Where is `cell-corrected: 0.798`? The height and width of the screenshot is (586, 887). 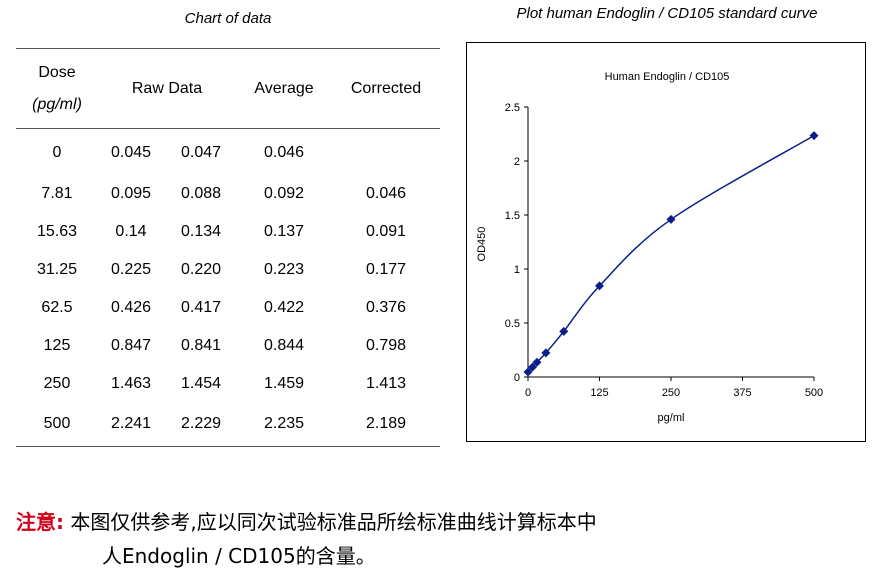
cell-corrected: 0.798 is located at coordinates (386, 345).